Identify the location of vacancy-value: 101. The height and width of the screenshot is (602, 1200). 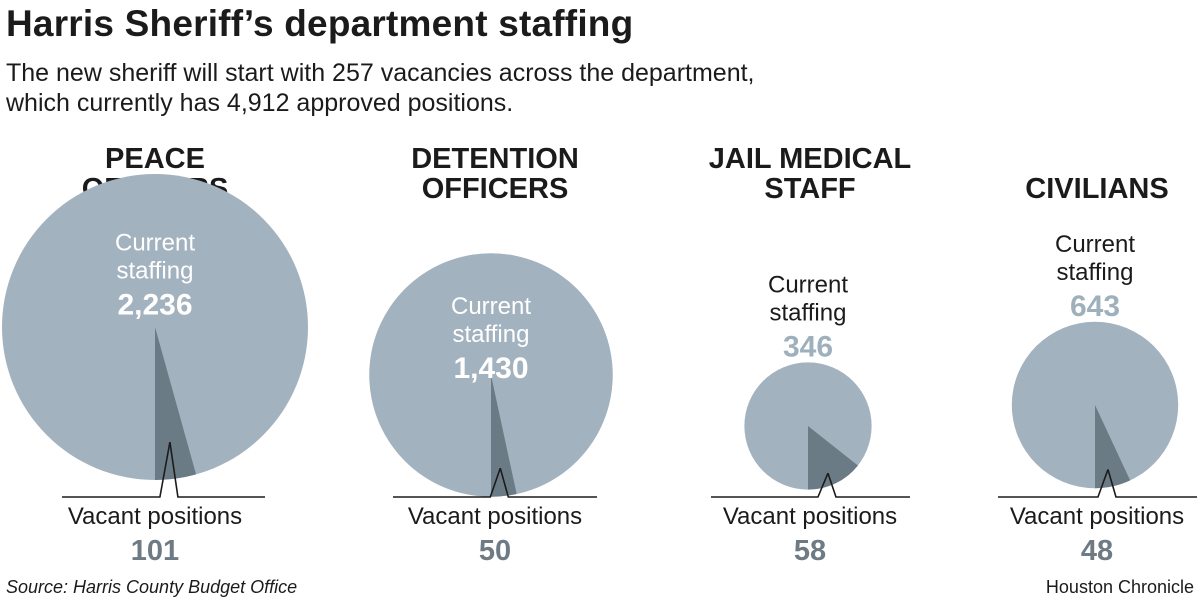
(155, 551).